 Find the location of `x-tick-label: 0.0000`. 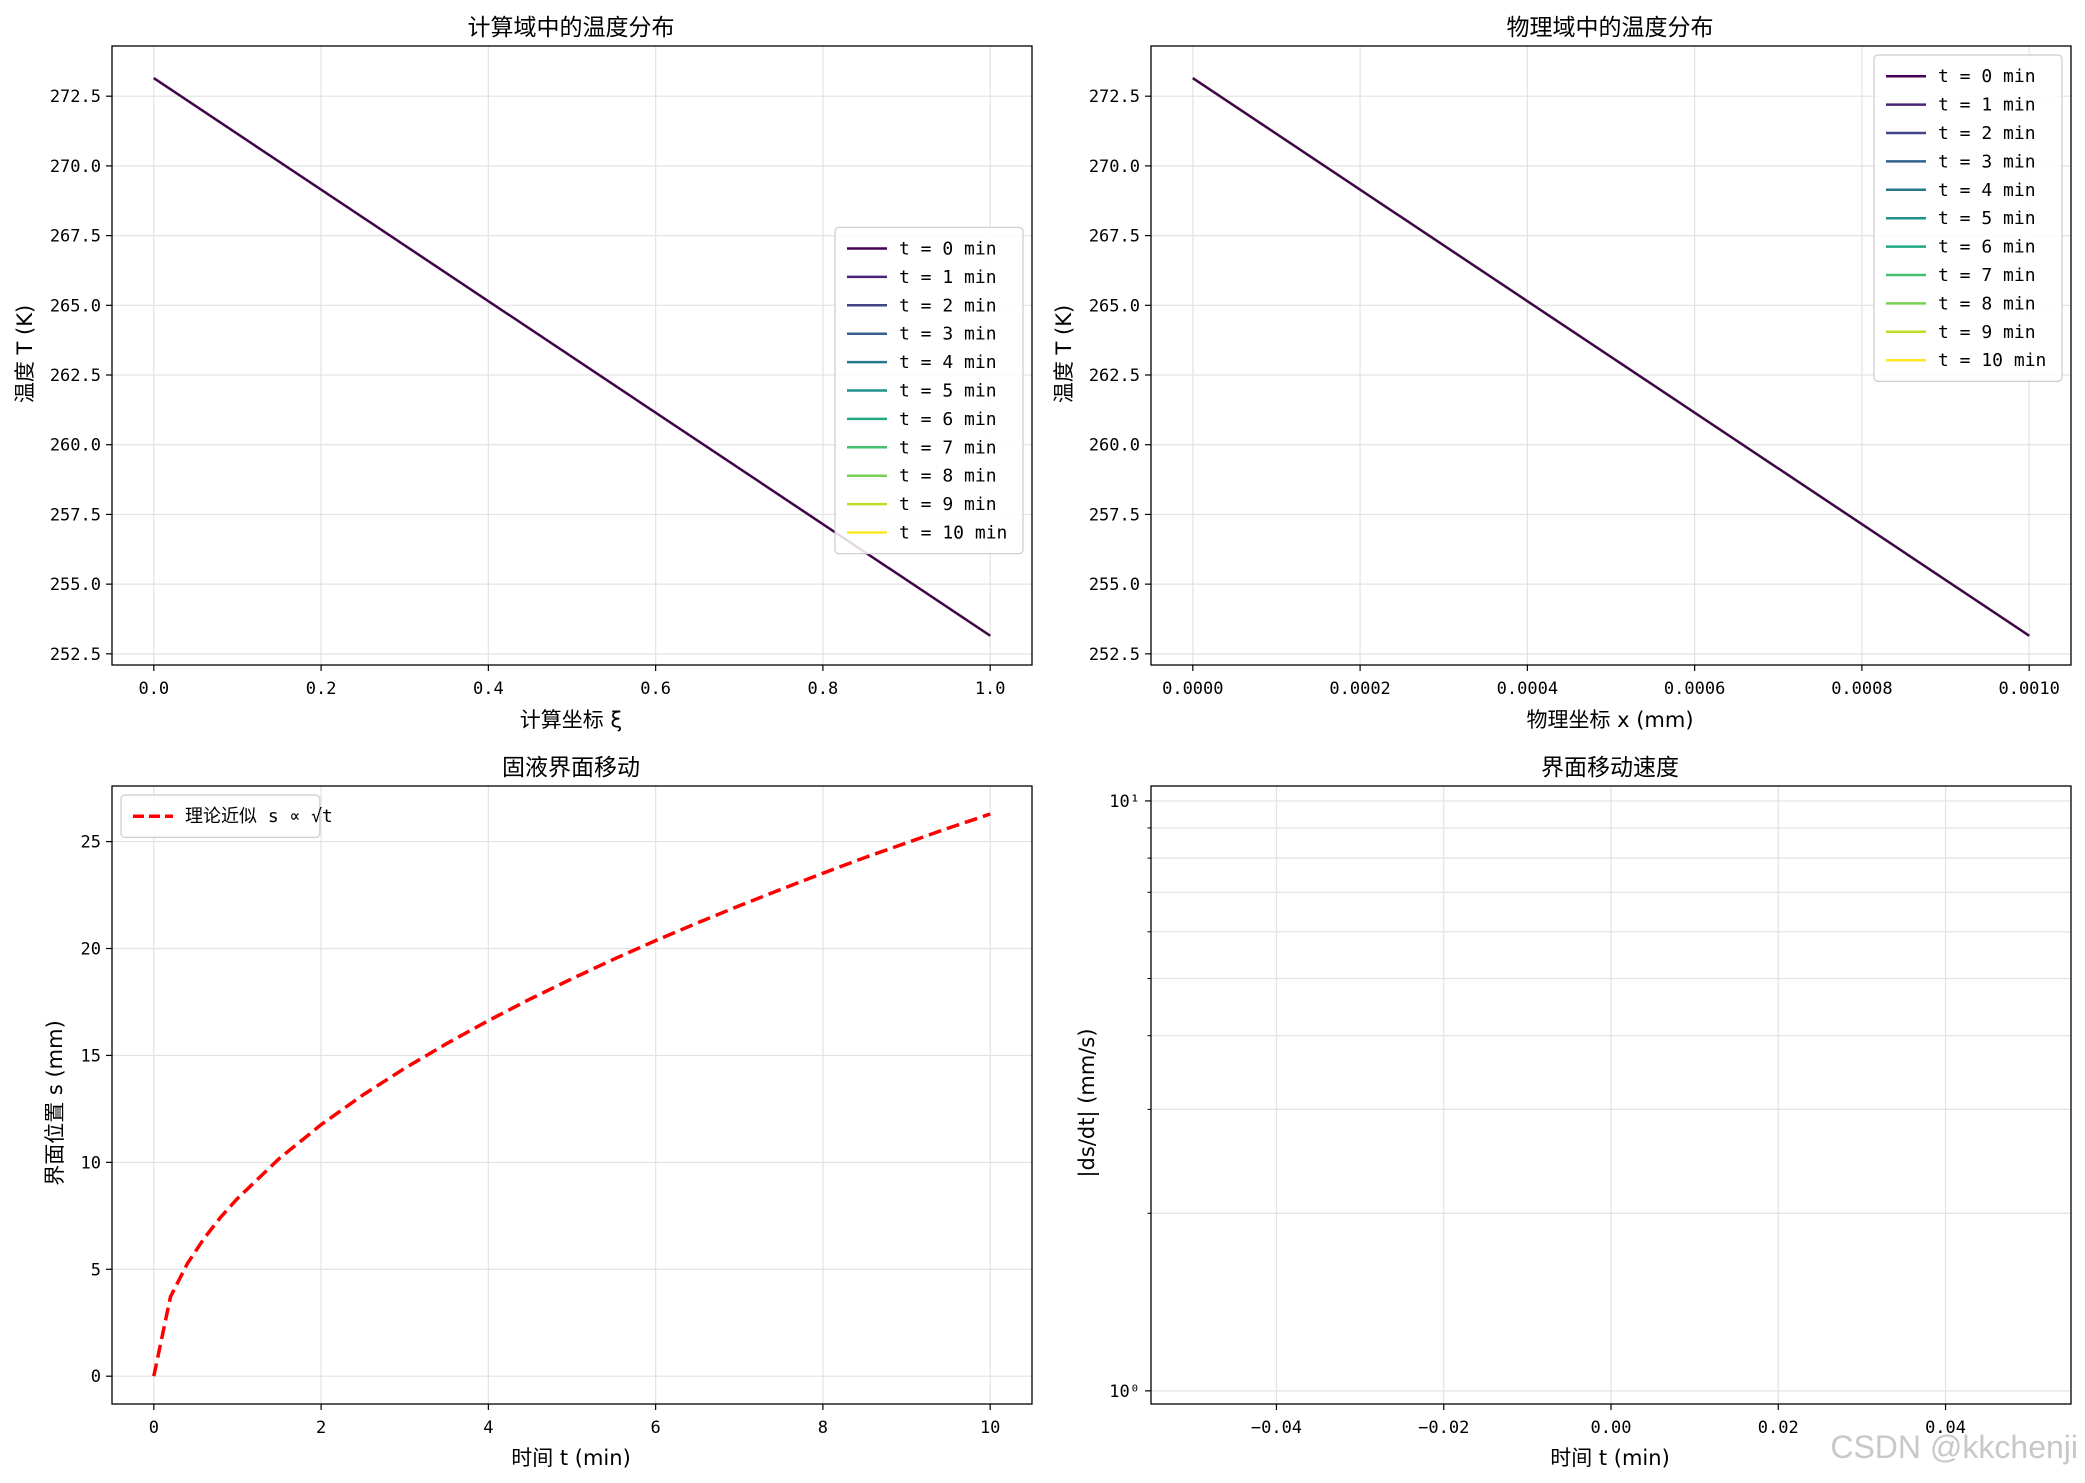

x-tick-label: 0.0000 is located at coordinates (1192, 689).